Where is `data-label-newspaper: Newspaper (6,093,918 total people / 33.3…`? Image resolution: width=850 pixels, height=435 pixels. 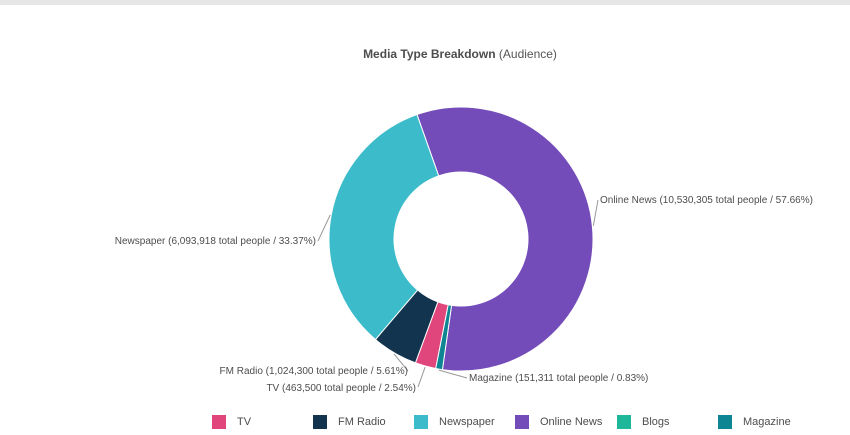
data-label-newspaper: Newspaper (6,093,918 total people / 33.3… is located at coordinates (215, 241).